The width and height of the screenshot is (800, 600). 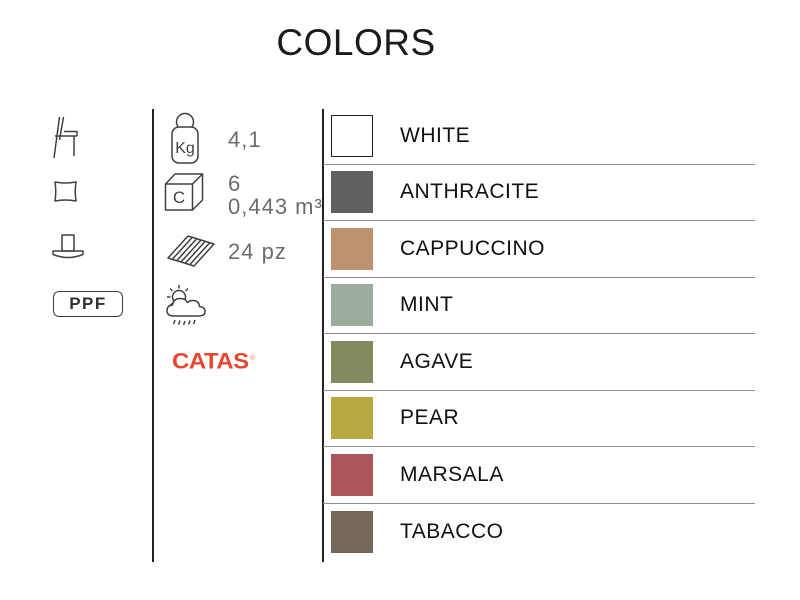 What do you see at coordinates (185, 139) in the screenshot?
I see `weight-kg-icon: Kg` at bounding box center [185, 139].